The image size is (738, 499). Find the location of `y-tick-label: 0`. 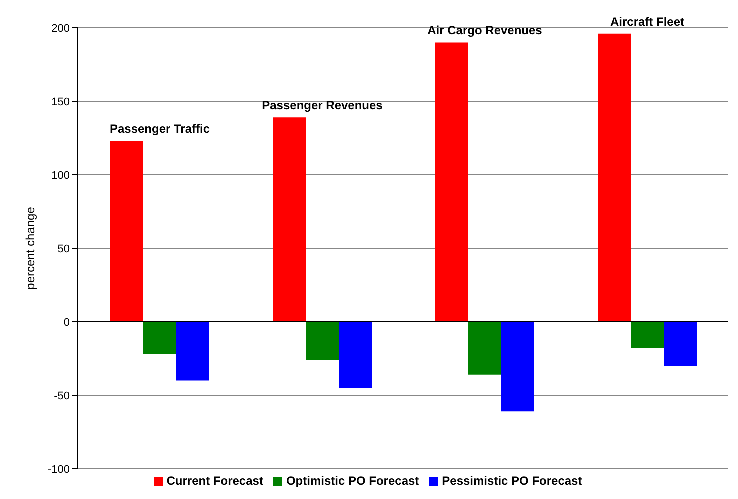

y-tick-label: 0 is located at coordinates (67, 322).